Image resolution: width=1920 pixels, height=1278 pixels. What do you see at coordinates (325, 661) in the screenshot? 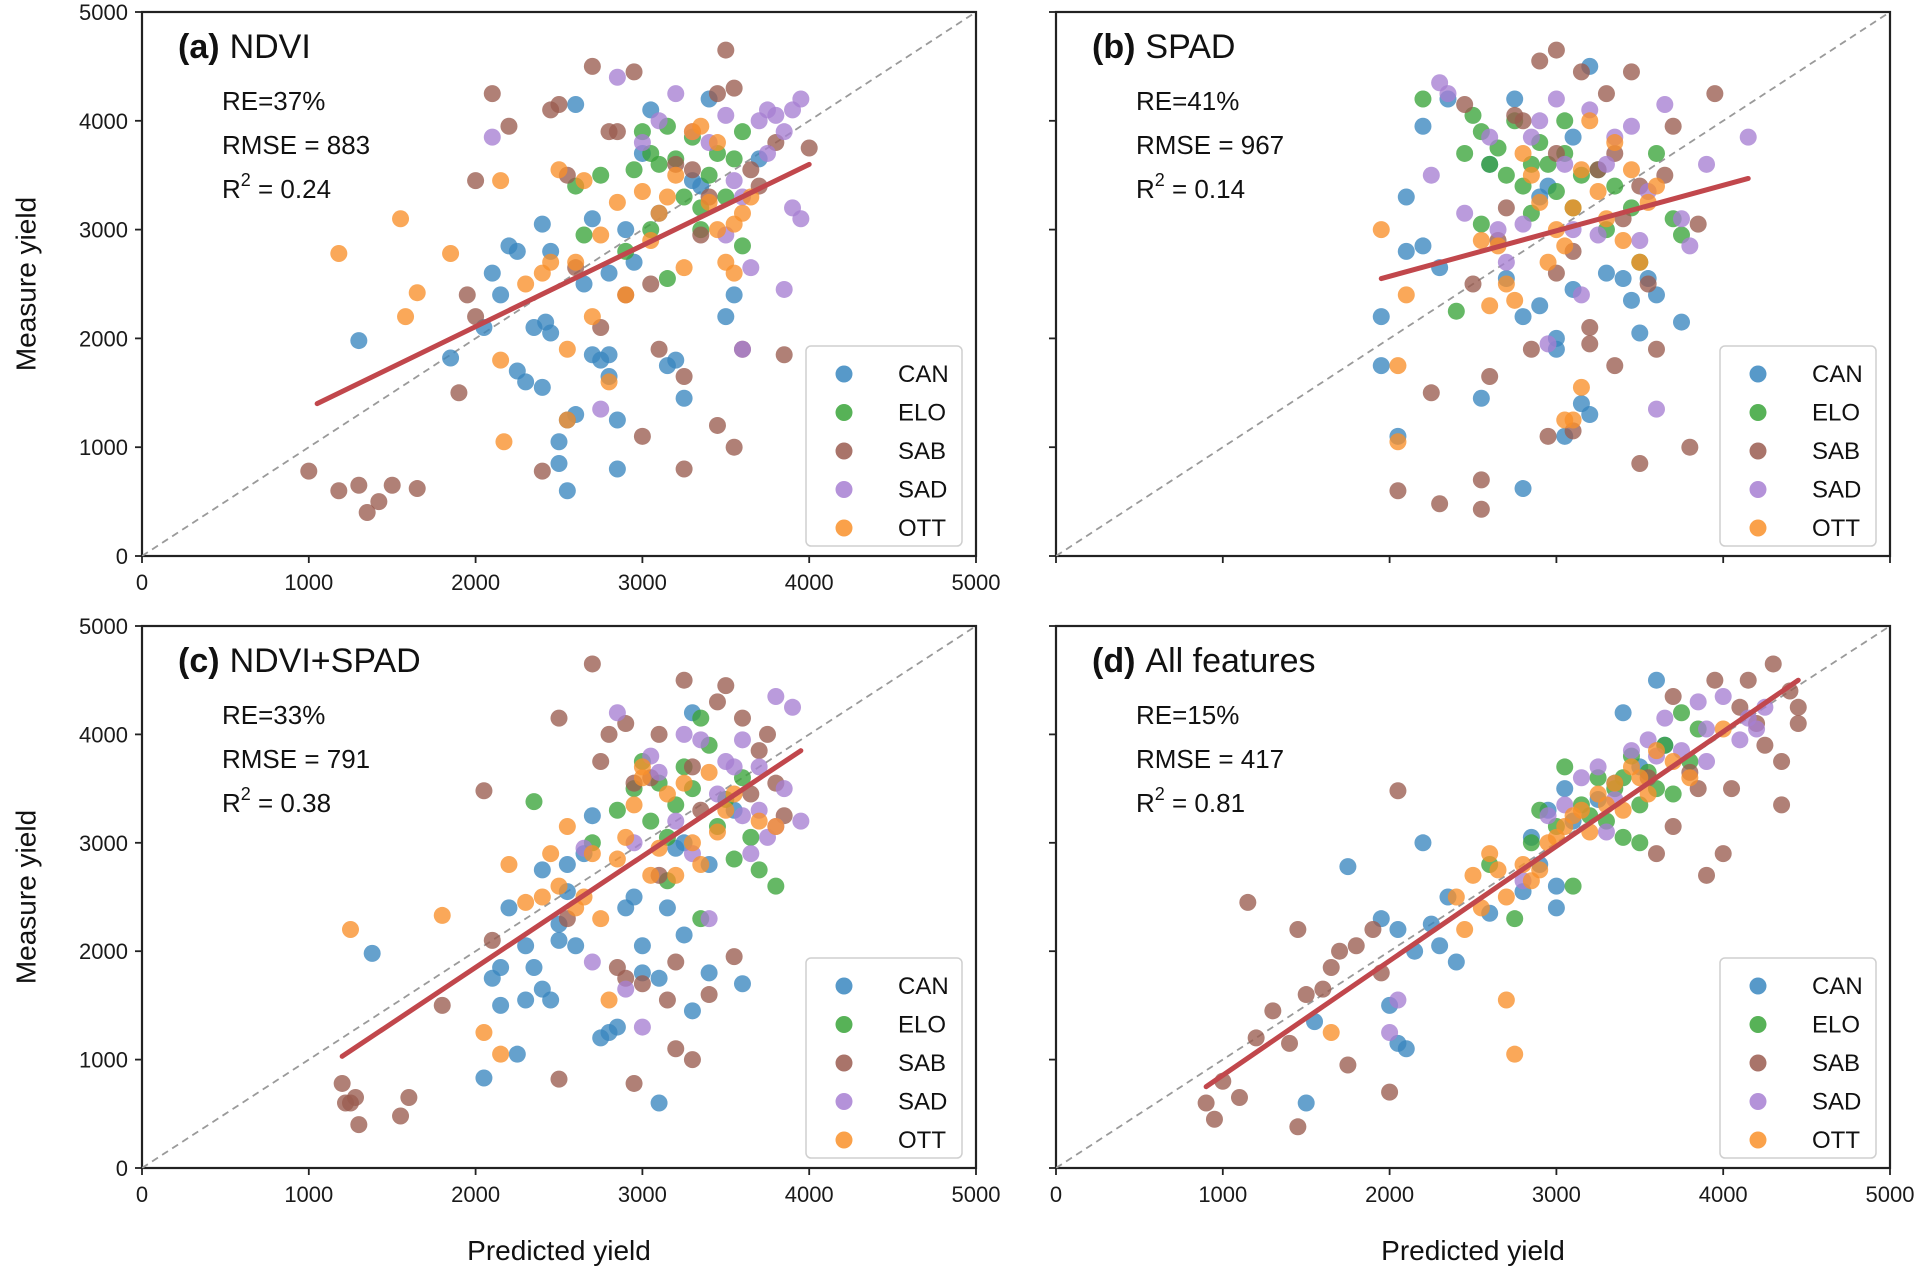
I see `panel-c-title-name: NDVI+SPAD` at bounding box center [325, 661].